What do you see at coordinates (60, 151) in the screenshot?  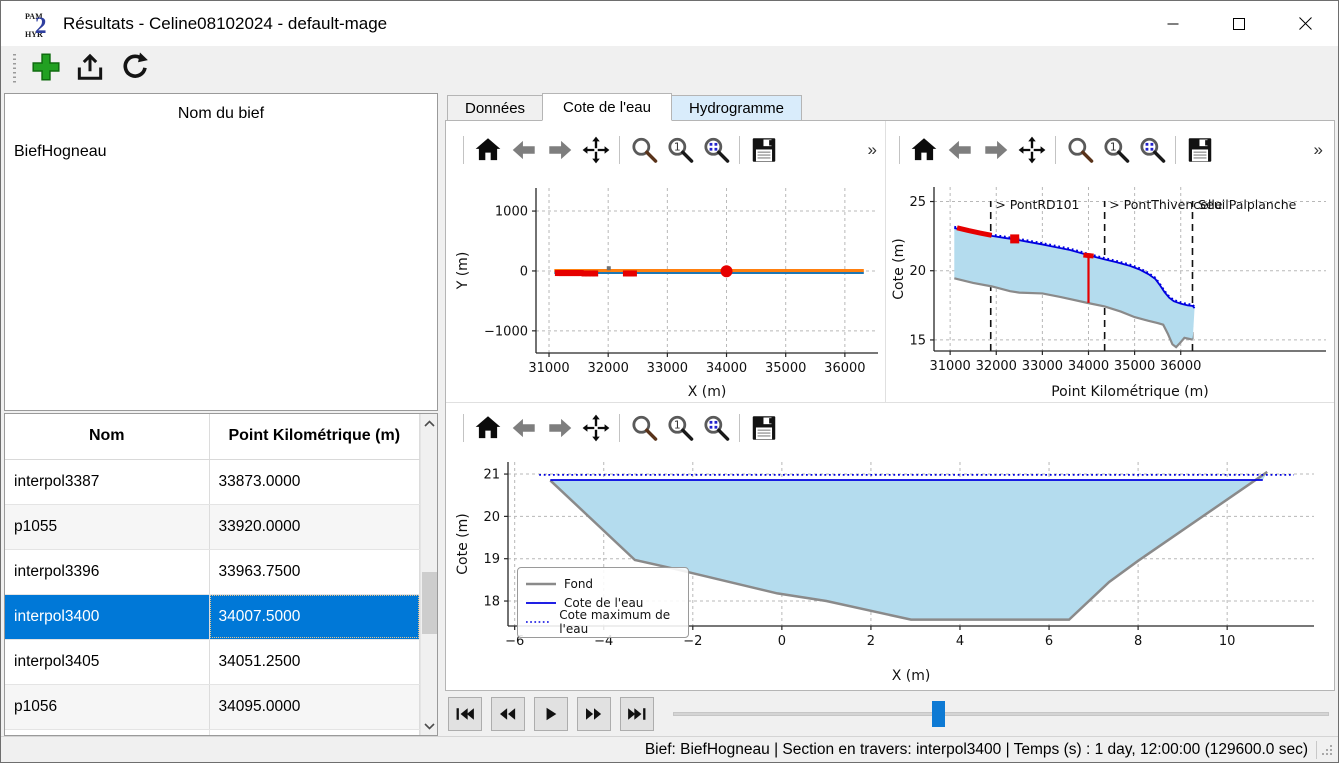 I see `bief-list-item: BiefHogneau` at bounding box center [60, 151].